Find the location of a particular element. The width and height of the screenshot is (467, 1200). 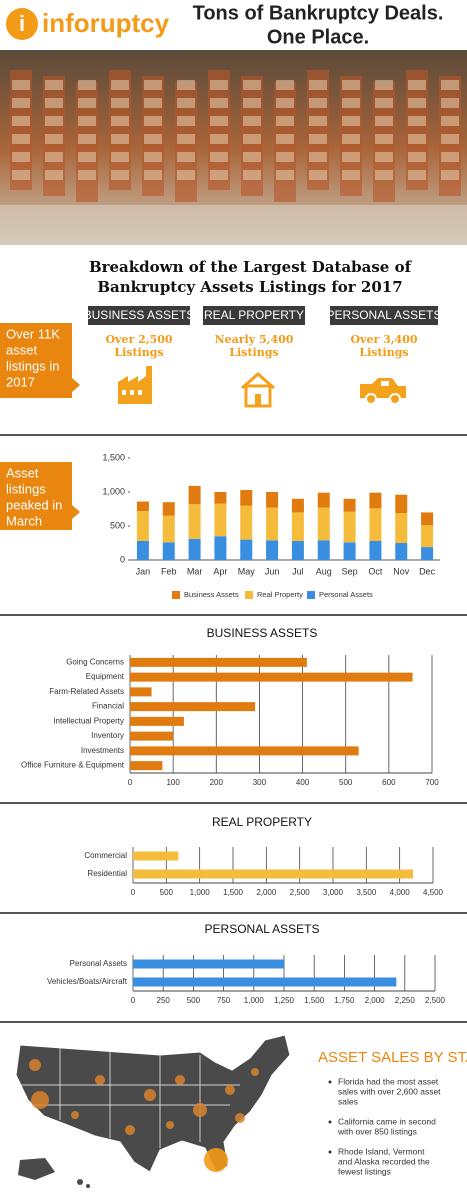

y-tick-label: 500 is located at coordinates (117, 525).